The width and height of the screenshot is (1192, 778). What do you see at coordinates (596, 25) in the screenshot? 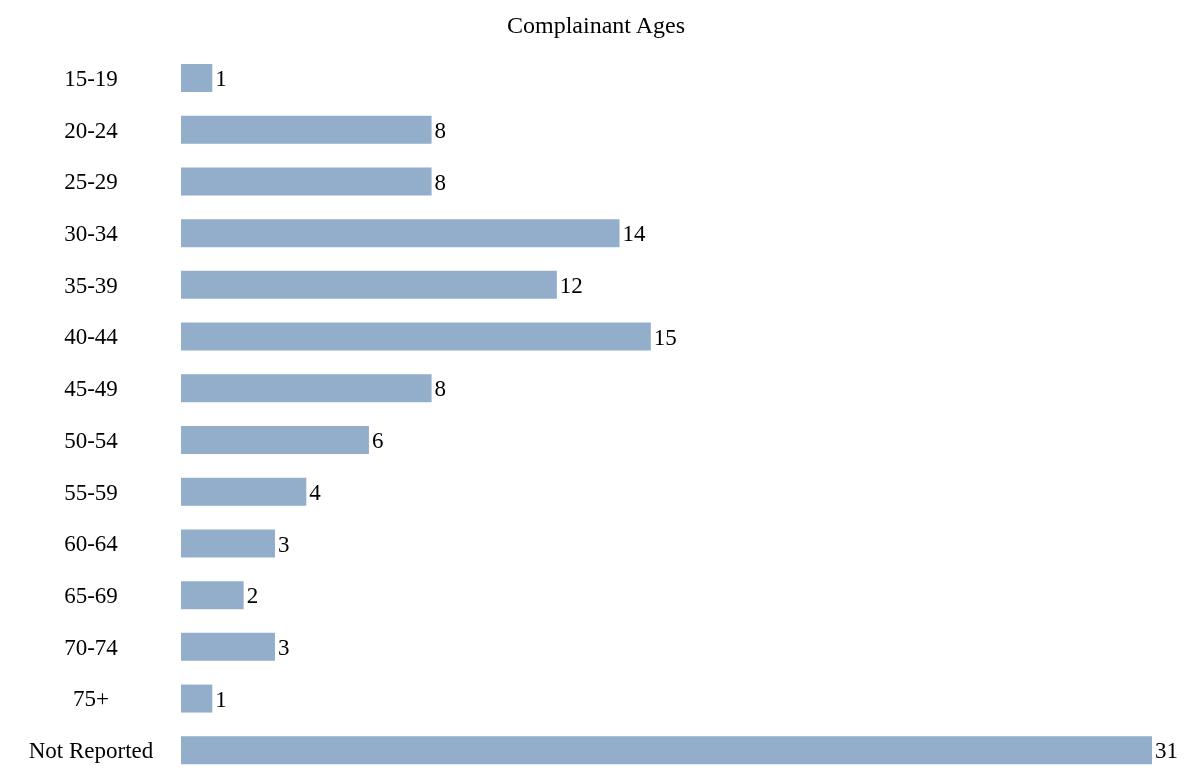
I see `chart-title: Complainant Ages` at bounding box center [596, 25].